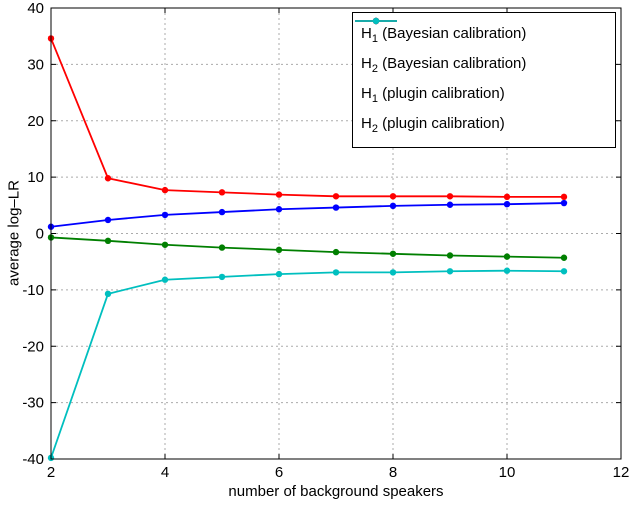 The width and height of the screenshot is (636, 506). Describe the element at coordinates (482, 48) in the screenshot. I see `legend-item: H2 (Bayesian calibration)` at that location.